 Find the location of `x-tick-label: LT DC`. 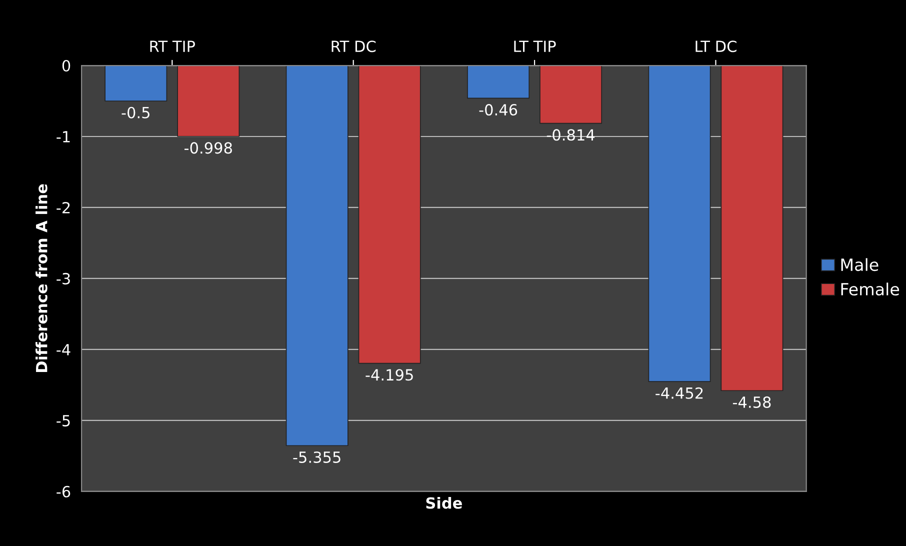

x-tick-label: LT DC is located at coordinates (716, 46).